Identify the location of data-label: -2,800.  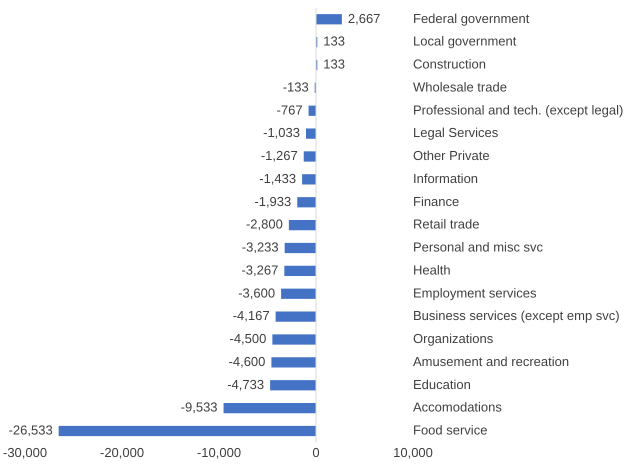
(264, 224).